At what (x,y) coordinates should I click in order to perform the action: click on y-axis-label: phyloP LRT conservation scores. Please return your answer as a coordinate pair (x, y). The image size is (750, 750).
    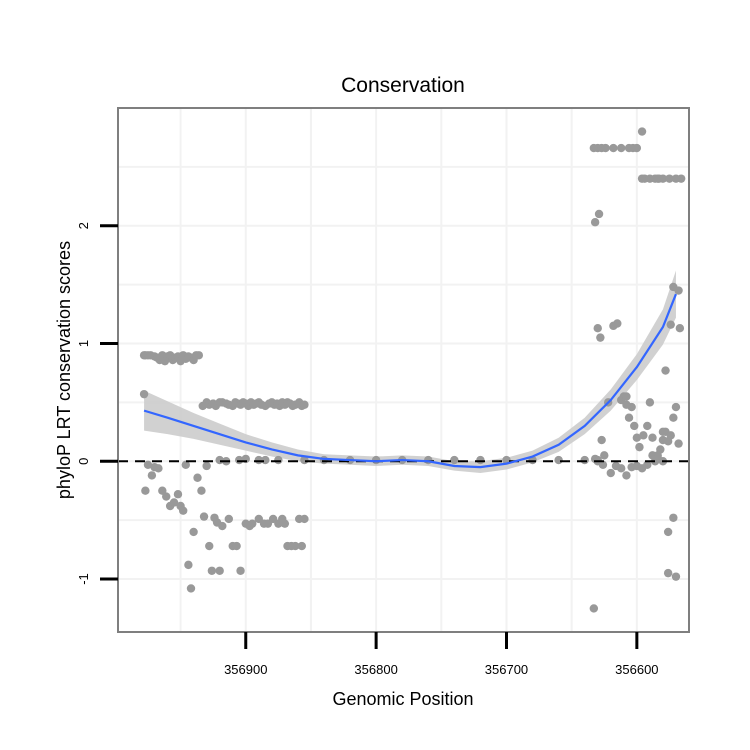
    Looking at the image, I should click on (64, 370).